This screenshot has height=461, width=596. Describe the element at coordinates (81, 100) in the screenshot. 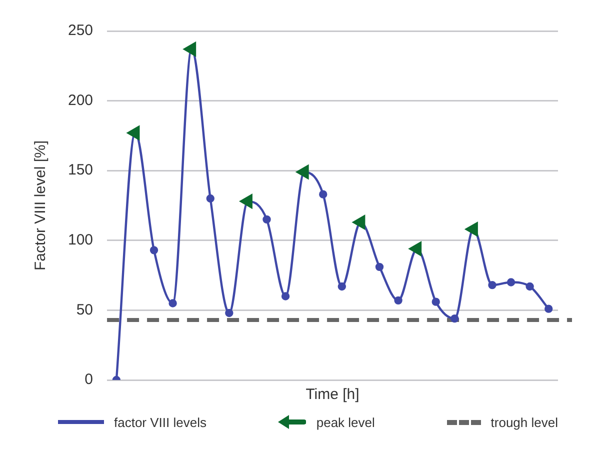

I see `y-tick-label: 200` at that location.